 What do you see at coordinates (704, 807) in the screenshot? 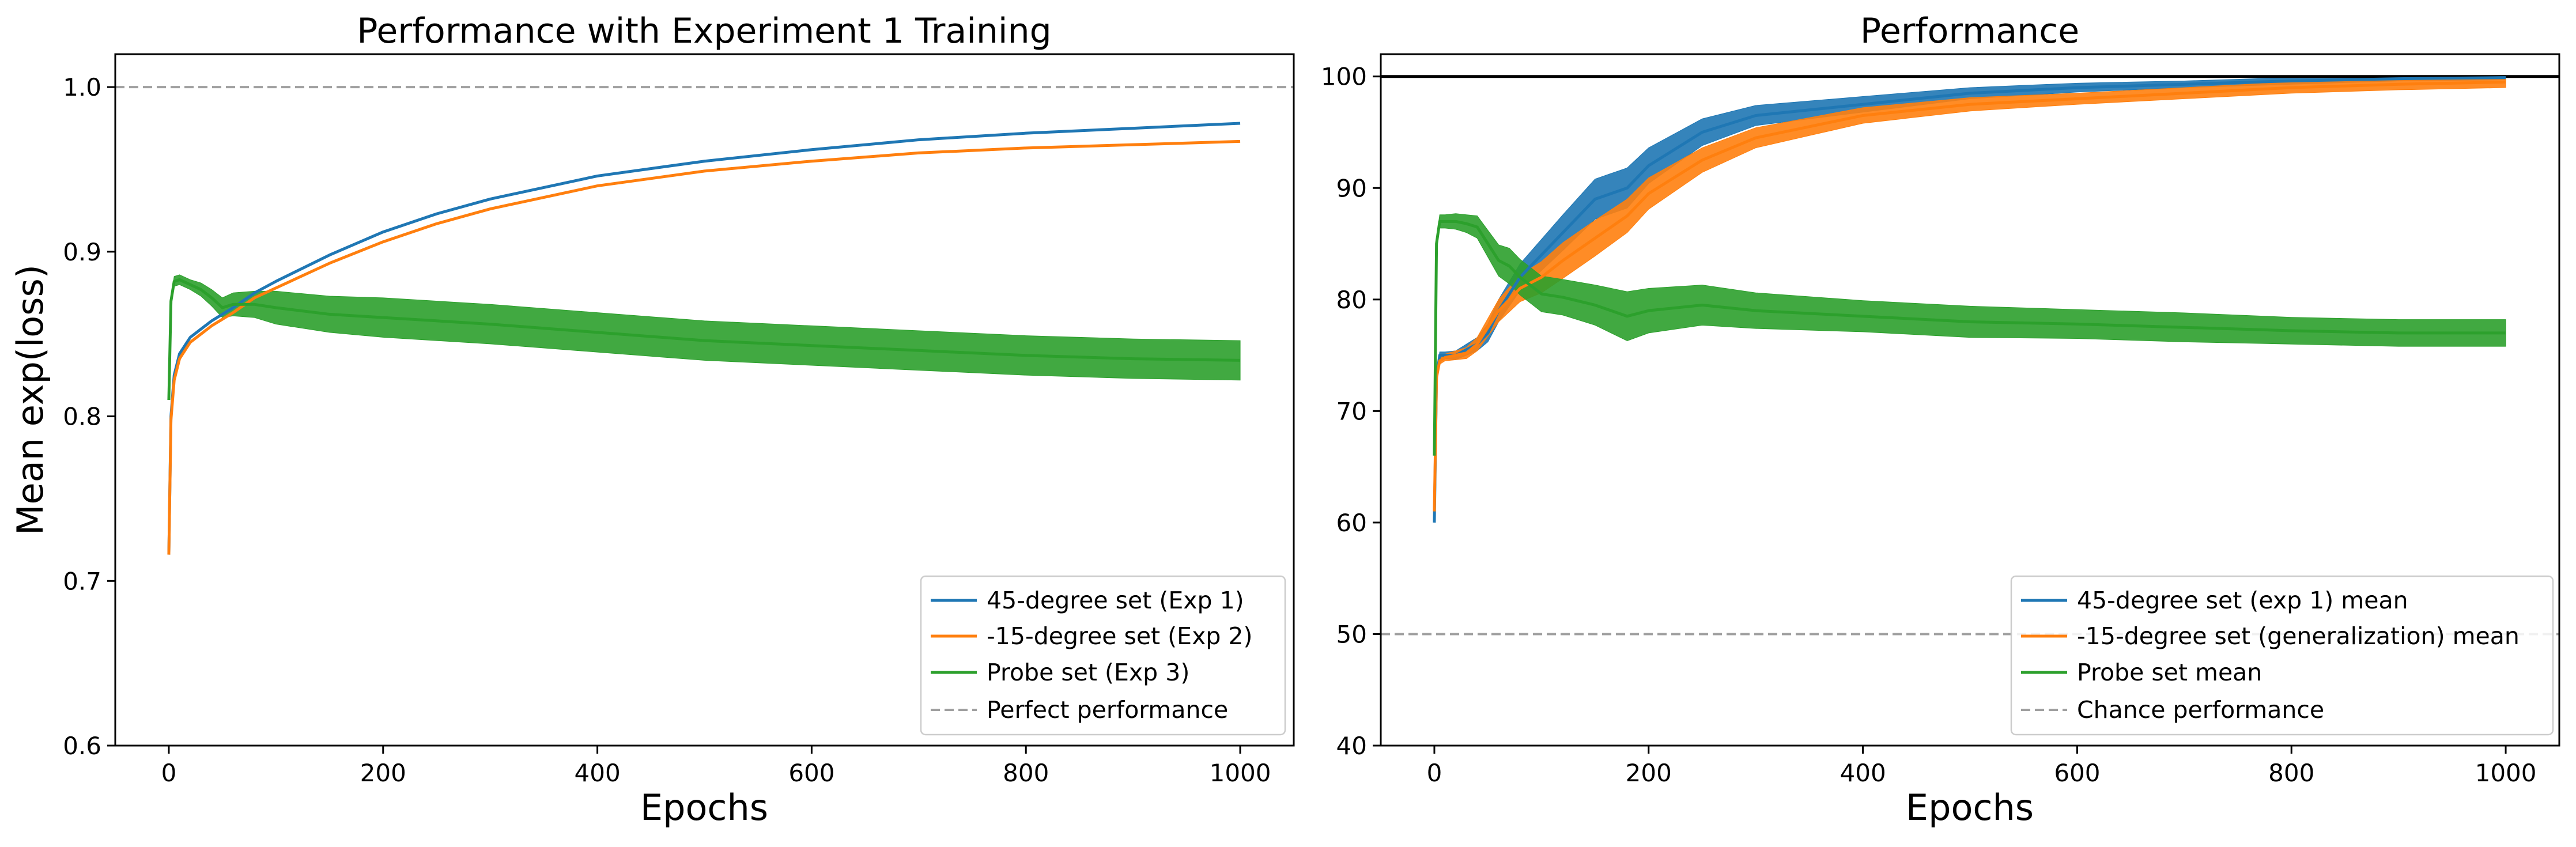
I see `chart-left-x-axis-label: Epochs` at bounding box center [704, 807].